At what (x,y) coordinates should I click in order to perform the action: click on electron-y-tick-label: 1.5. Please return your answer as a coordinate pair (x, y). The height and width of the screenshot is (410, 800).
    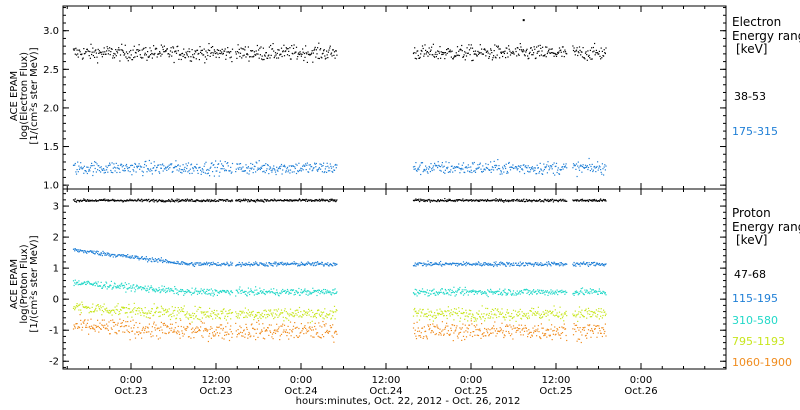
    Looking at the image, I should click on (51, 147).